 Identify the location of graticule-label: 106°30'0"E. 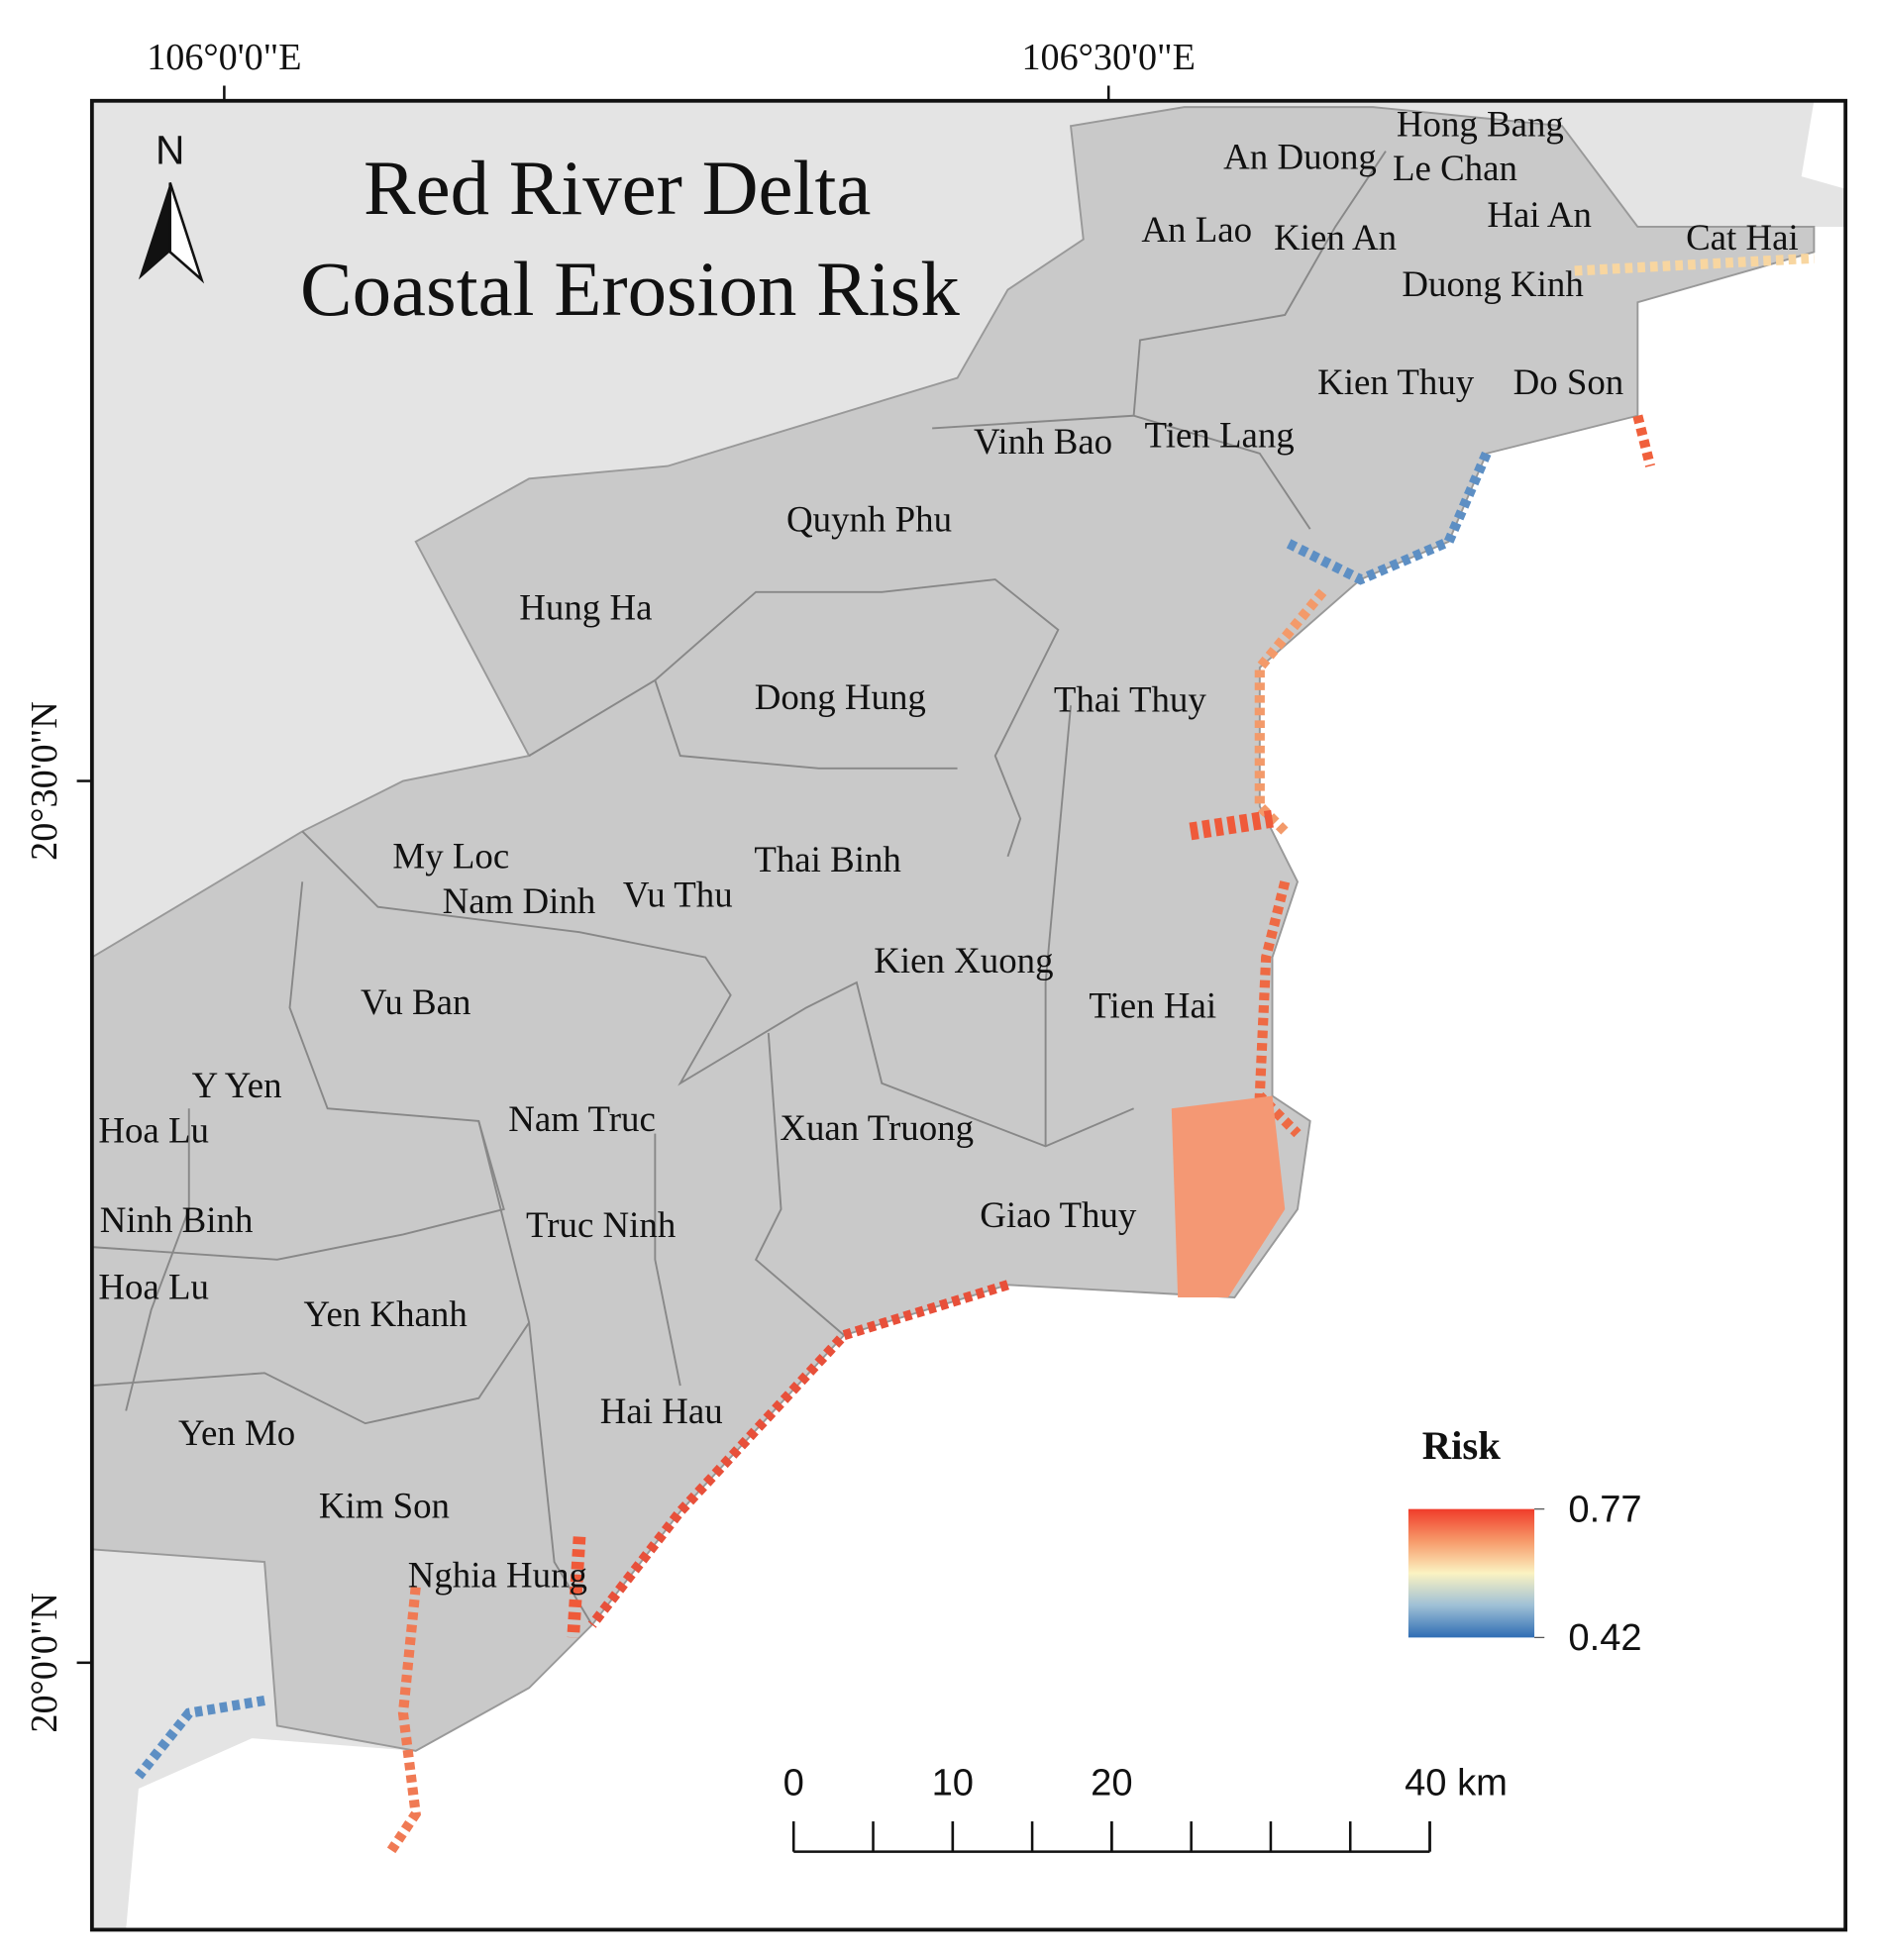
(1108, 57).